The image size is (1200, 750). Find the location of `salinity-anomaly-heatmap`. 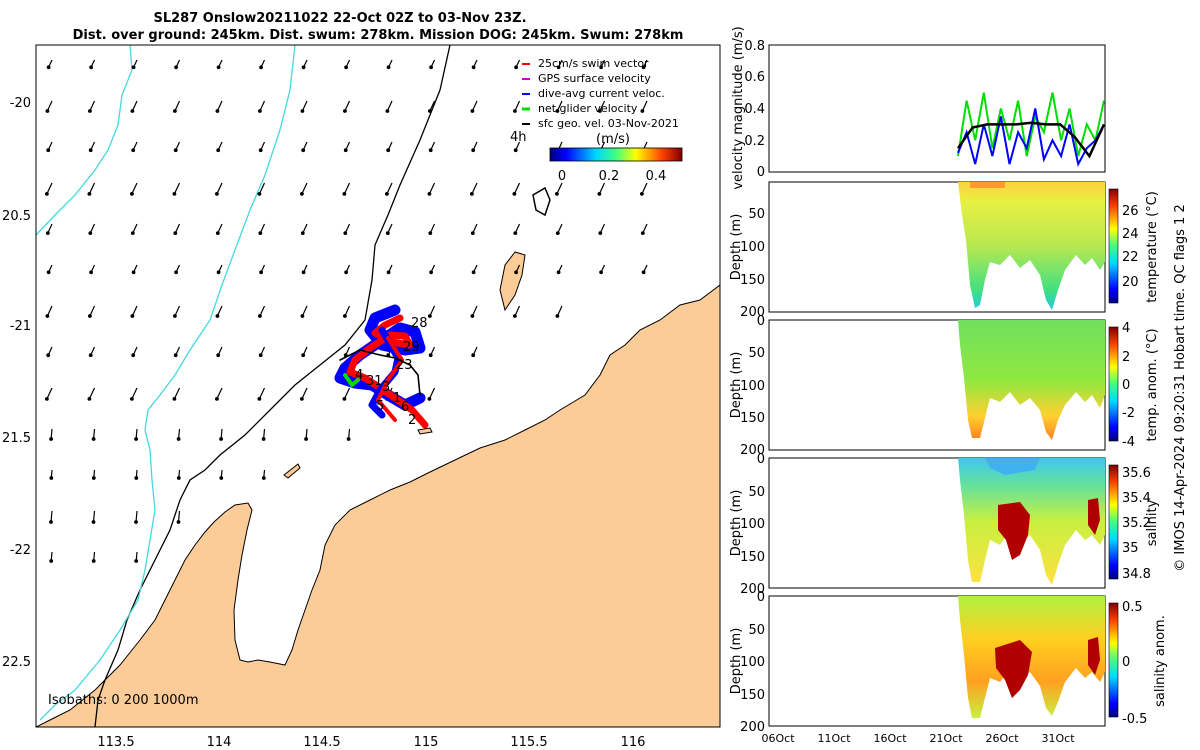

salinity-anomaly-heatmap is located at coordinates (1031, 657).